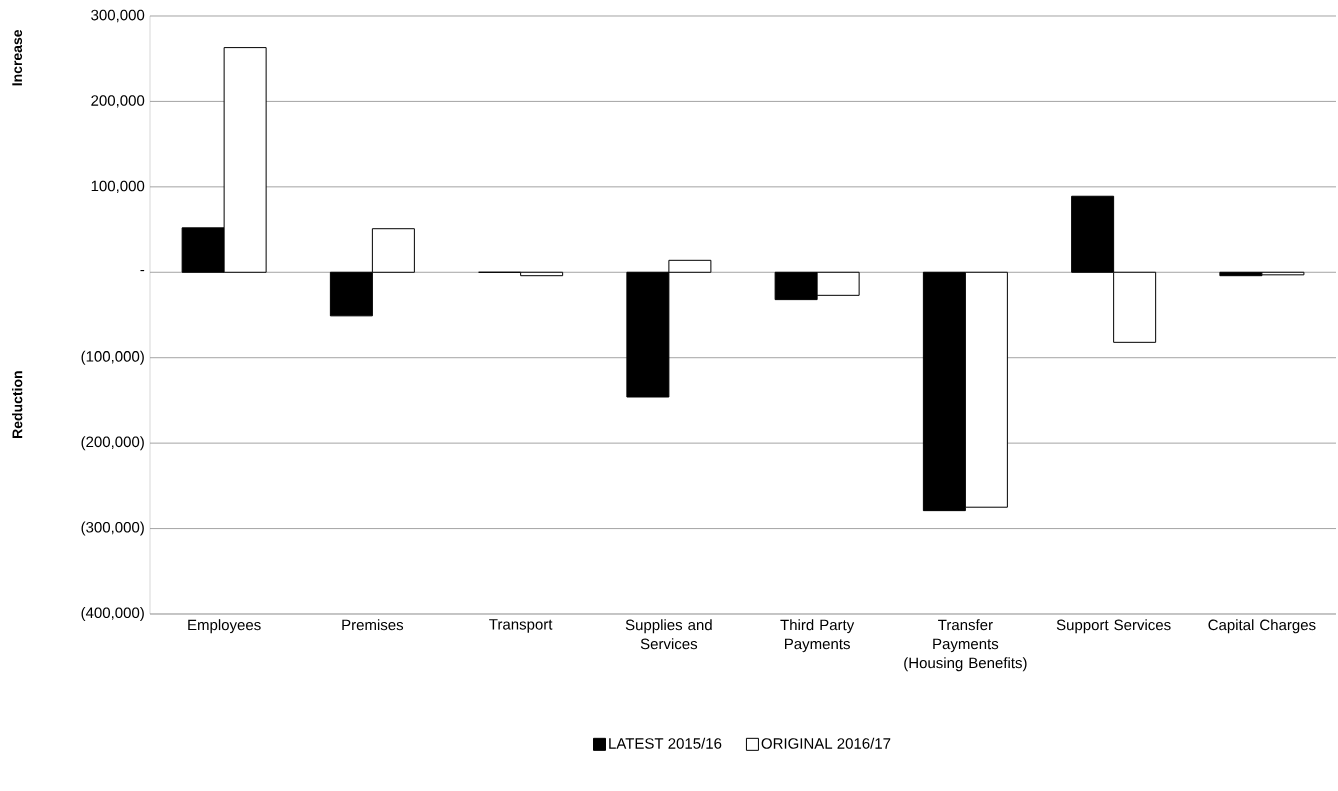 This screenshot has width=1338, height=791. What do you see at coordinates (817, 636) in the screenshot?
I see `x-tick-label: Third Party Payments` at bounding box center [817, 636].